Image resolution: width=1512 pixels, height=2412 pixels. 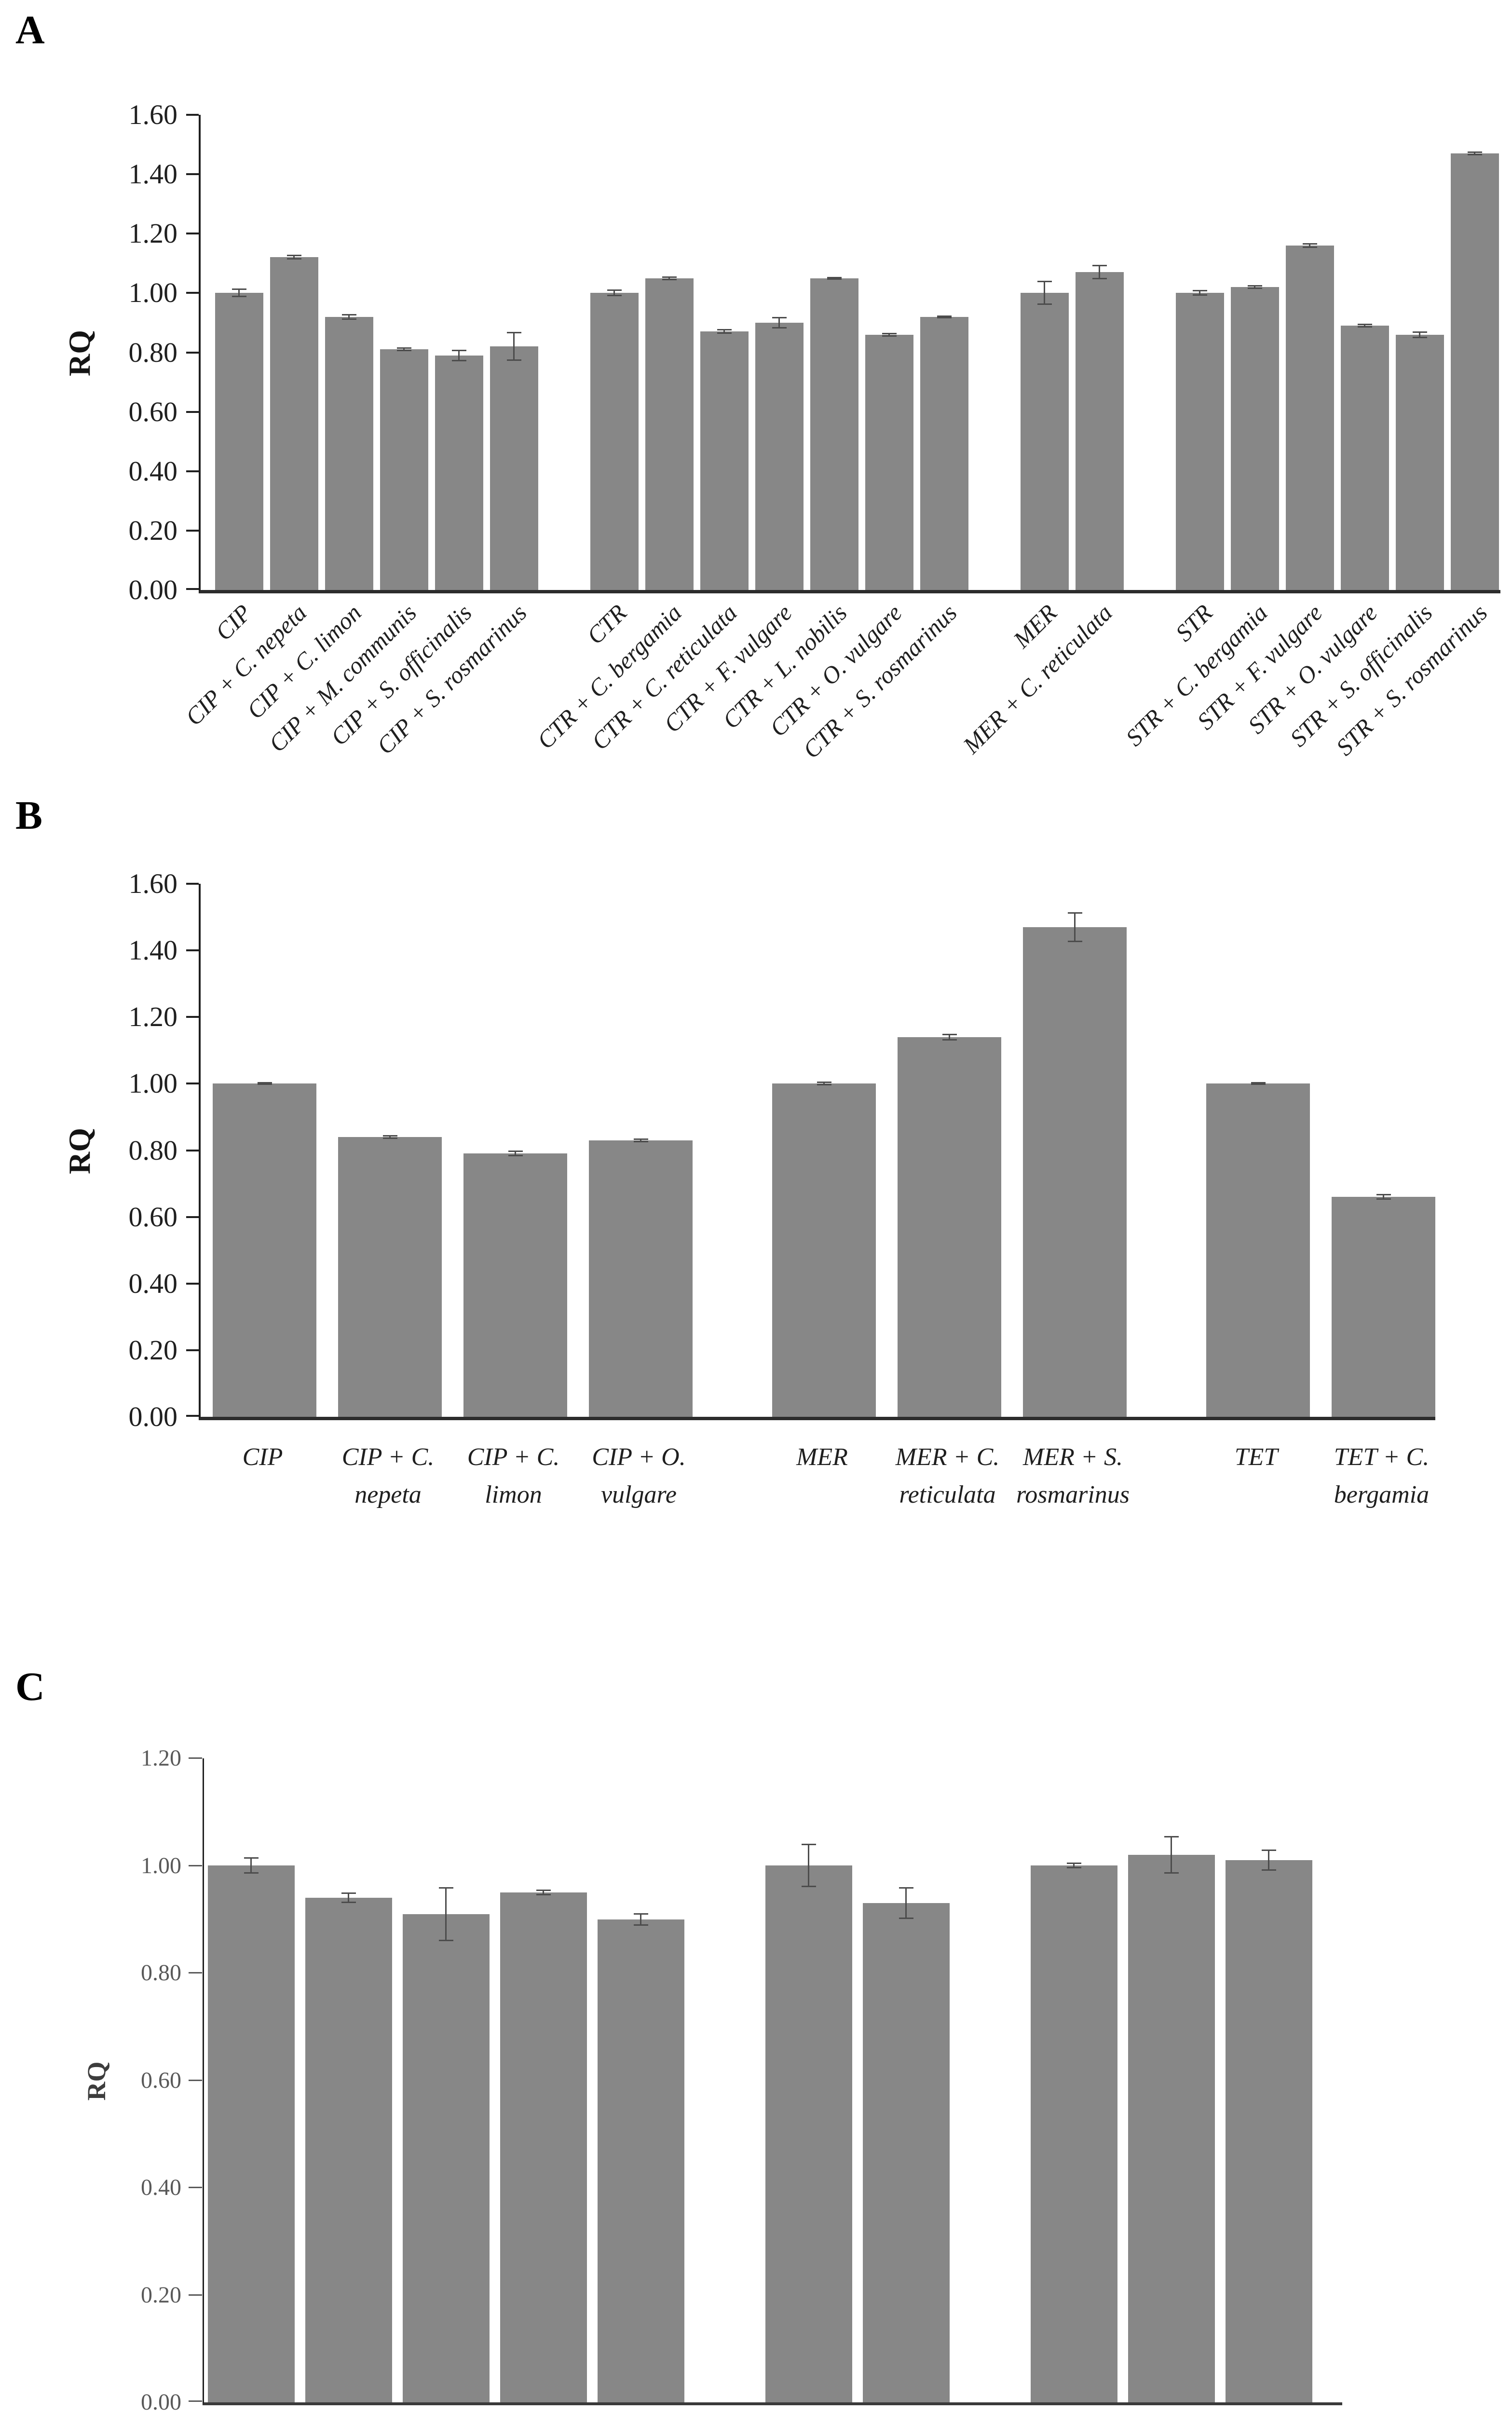 What do you see at coordinates (153, 590) in the screenshot?
I see `y-tick-label: 0.00` at bounding box center [153, 590].